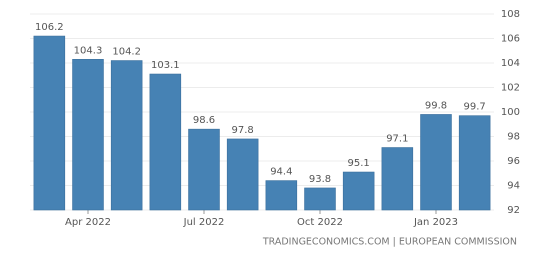 Image resolution: width=550 pixels, height=256 pixels. Describe the element at coordinates (435, 222) in the screenshot. I see `x-tick-label: Jan 2023` at that location.